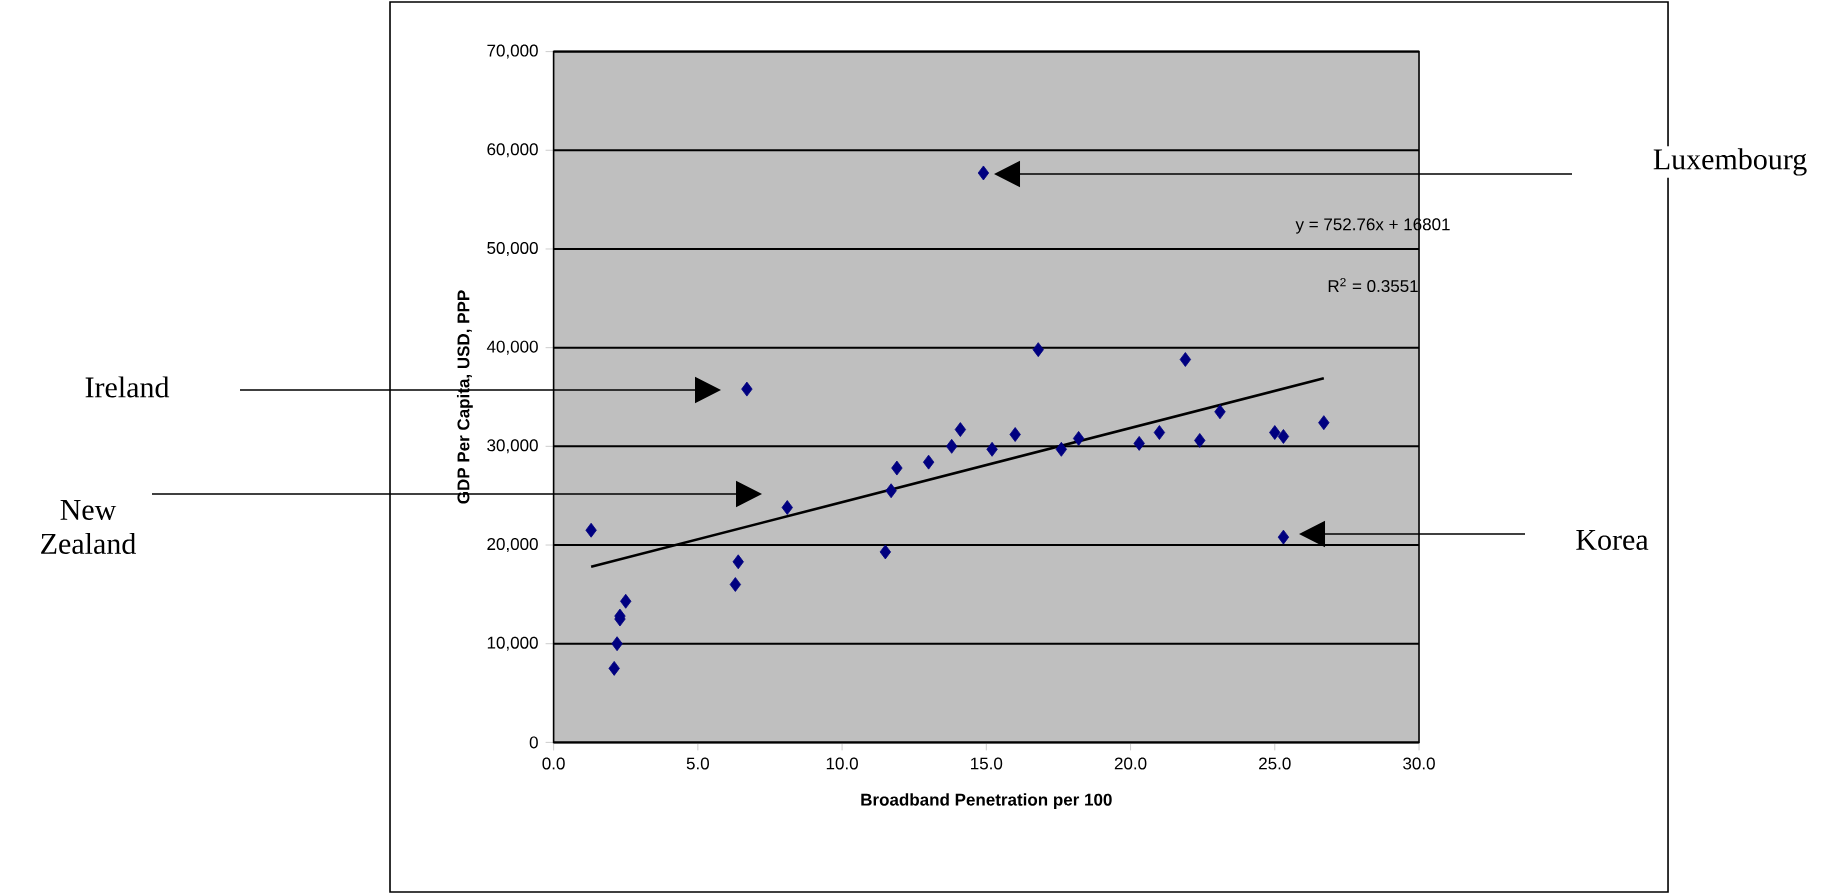 The image size is (1839, 894). What do you see at coordinates (512, 545) in the screenshot?
I see `y-tick-label: 20,000` at bounding box center [512, 545].